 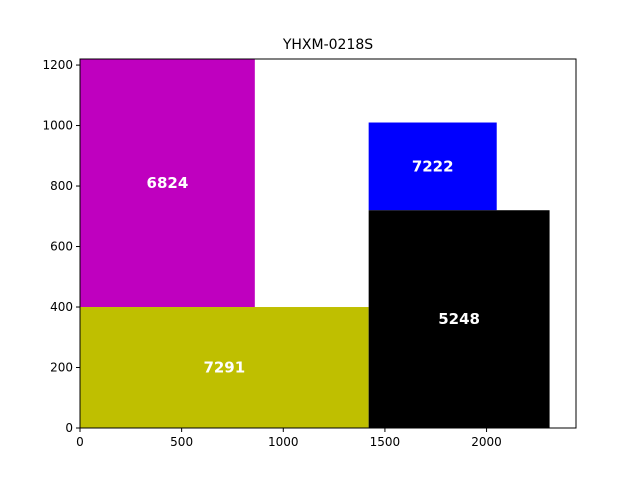 What do you see at coordinates (486, 442) in the screenshot?
I see `x-tick-label: 2000` at bounding box center [486, 442].